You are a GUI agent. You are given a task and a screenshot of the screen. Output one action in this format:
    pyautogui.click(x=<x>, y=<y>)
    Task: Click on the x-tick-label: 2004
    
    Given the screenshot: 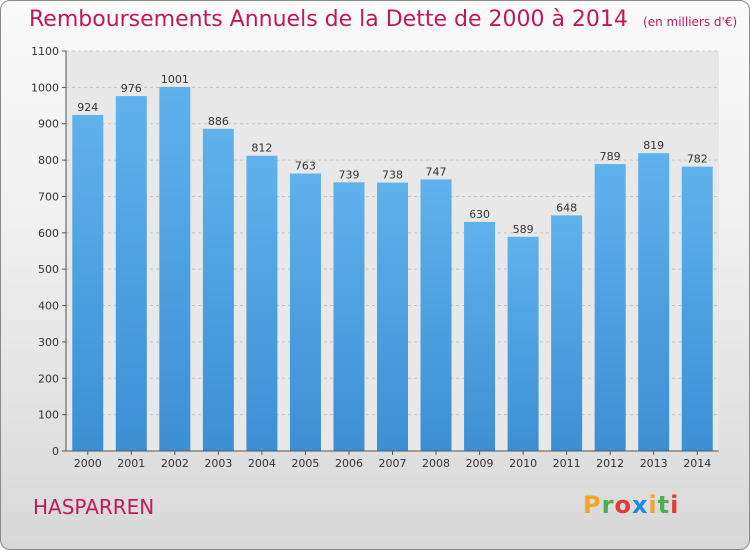 What is the action you would take?
    pyautogui.click(x=262, y=463)
    